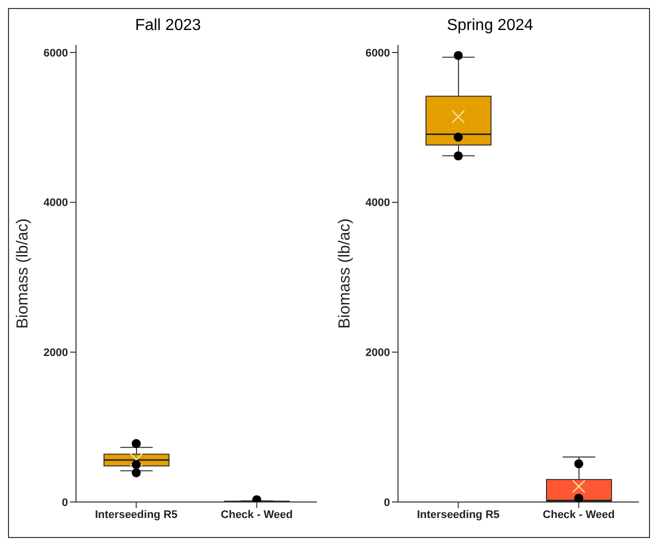  What do you see at coordinates (490, 26) in the screenshot?
I see `chart-title: Spring 2024` at bounding box center [490, 26].